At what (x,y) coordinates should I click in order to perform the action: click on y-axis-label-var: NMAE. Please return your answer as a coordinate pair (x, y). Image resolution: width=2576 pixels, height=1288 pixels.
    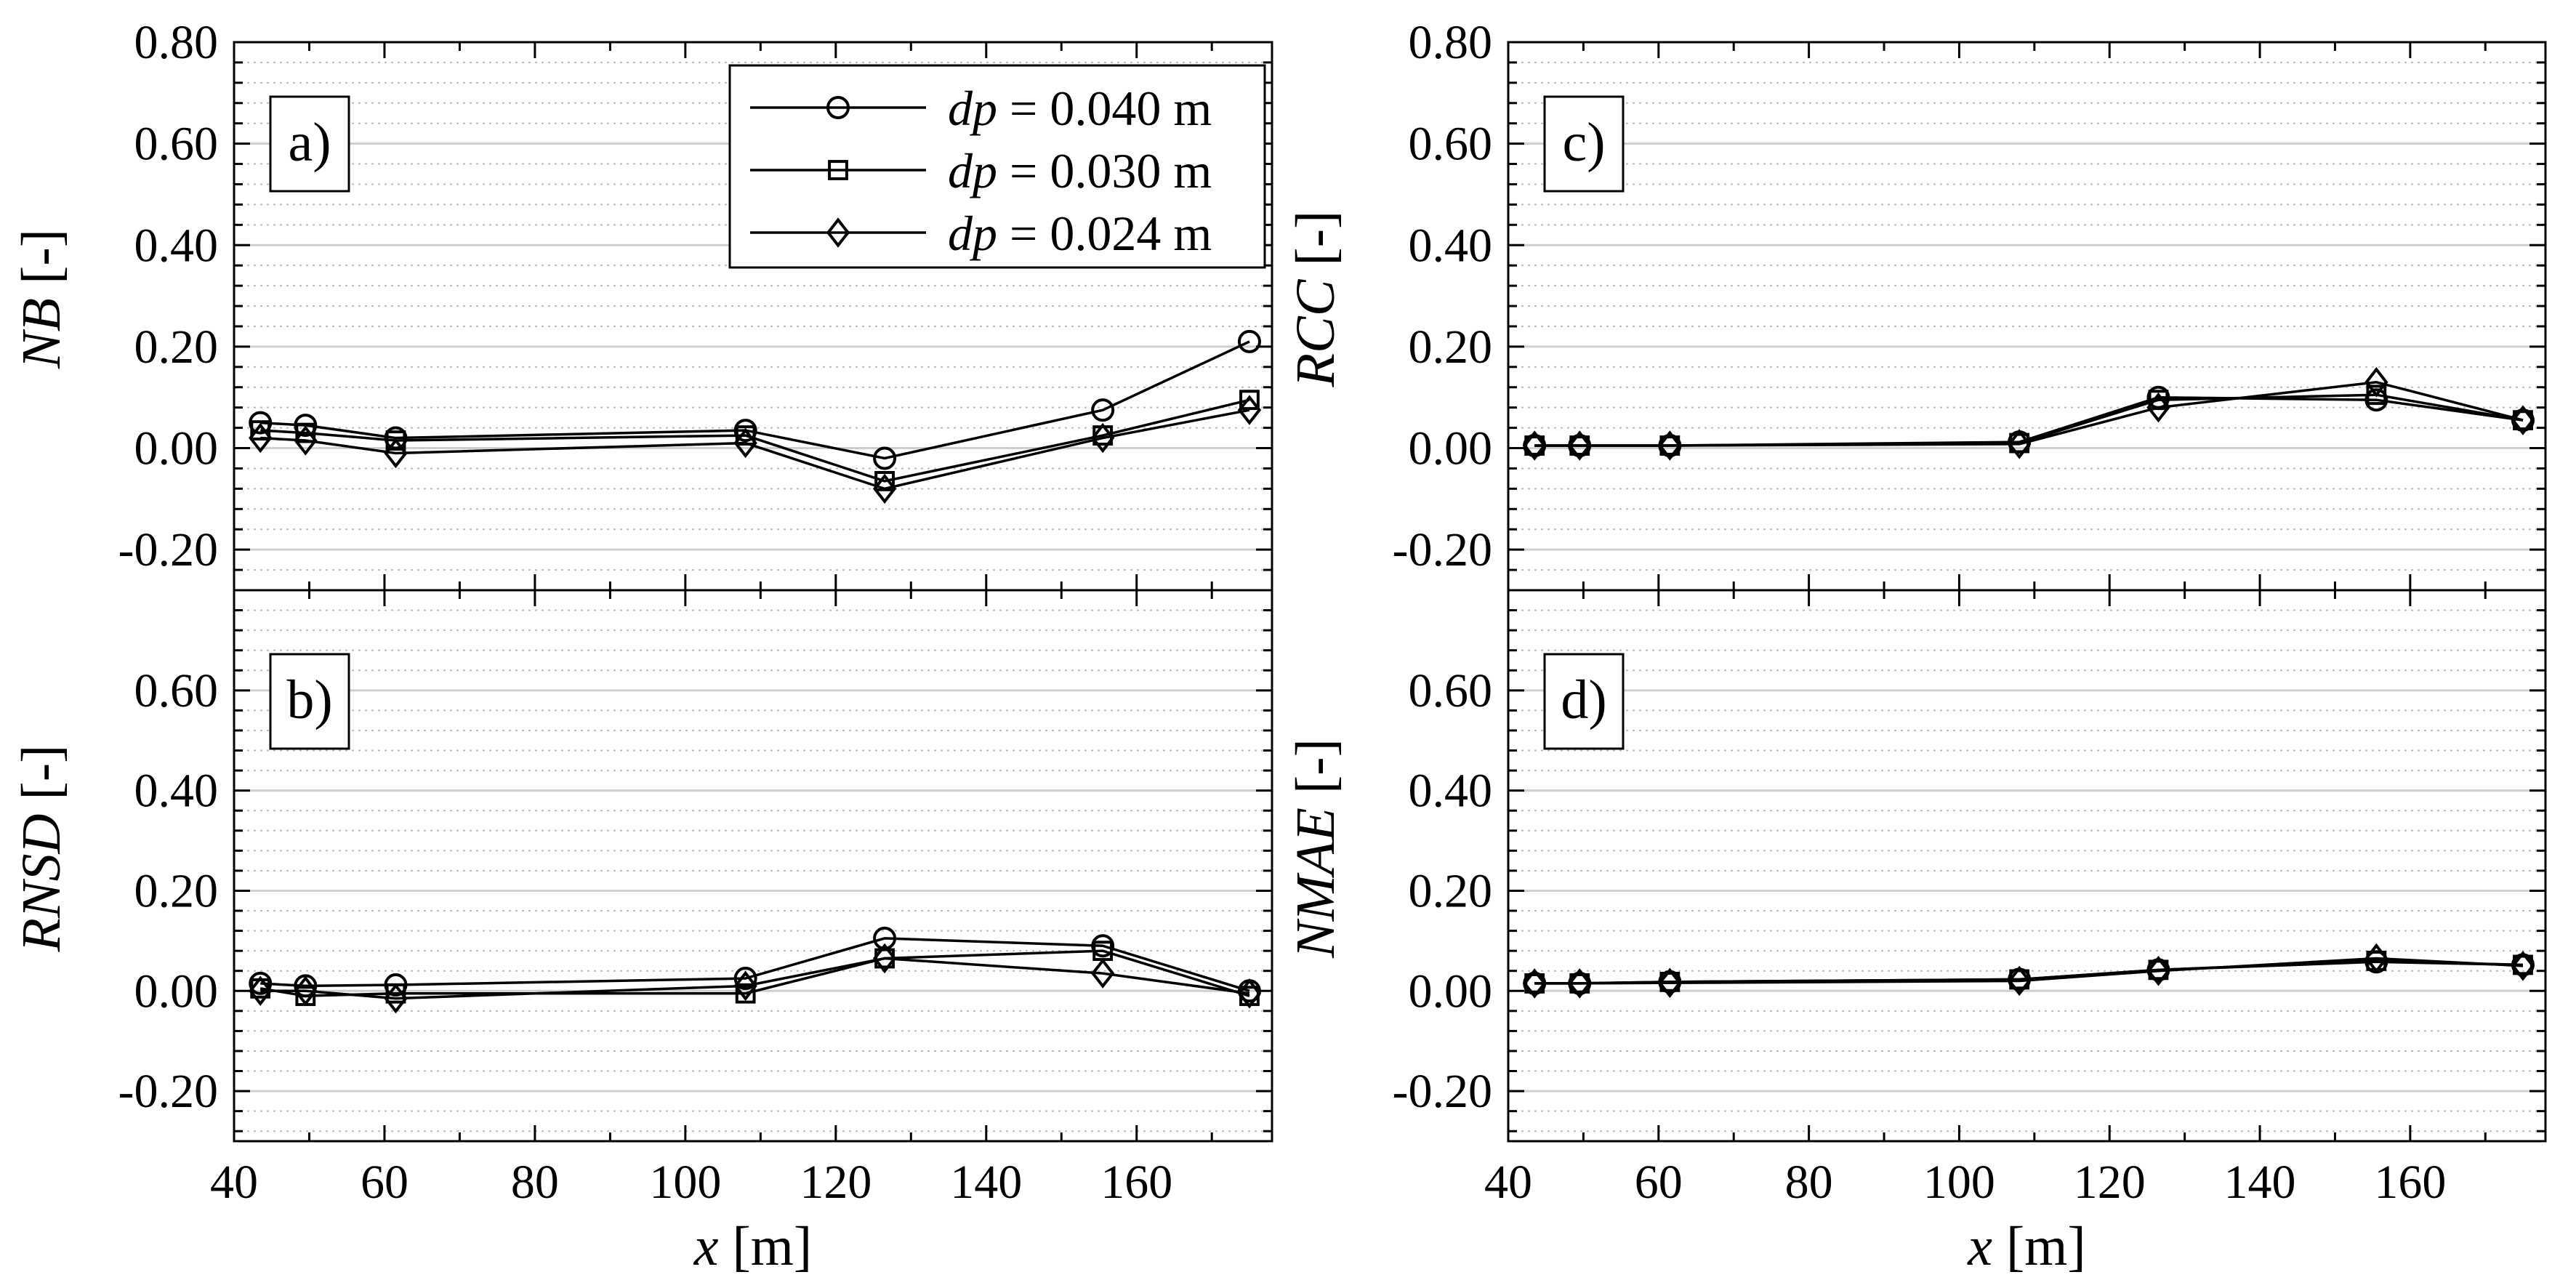
    Looking at the image, I should click on (1315, 883).